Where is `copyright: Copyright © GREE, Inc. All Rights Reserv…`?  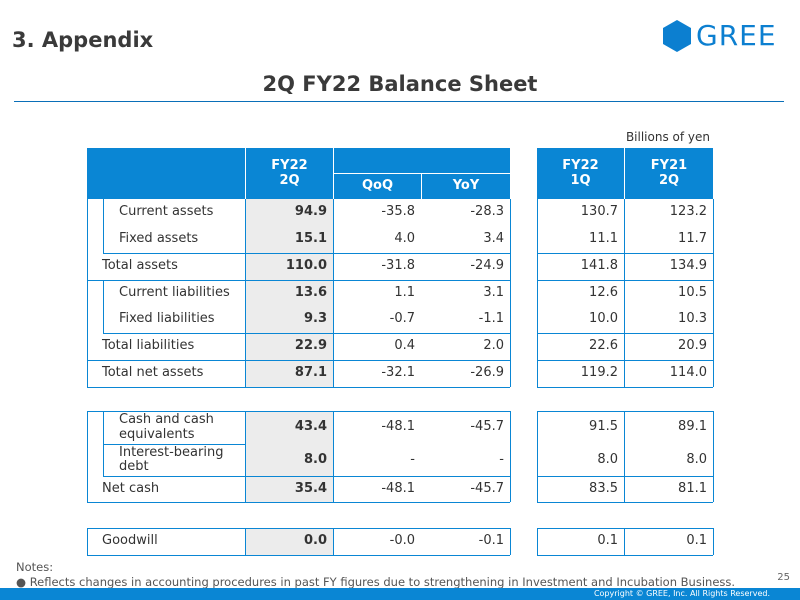
copyright: Copyright © GREE, Inc. All Rights Reserv… is located at coordinates (681, 593).